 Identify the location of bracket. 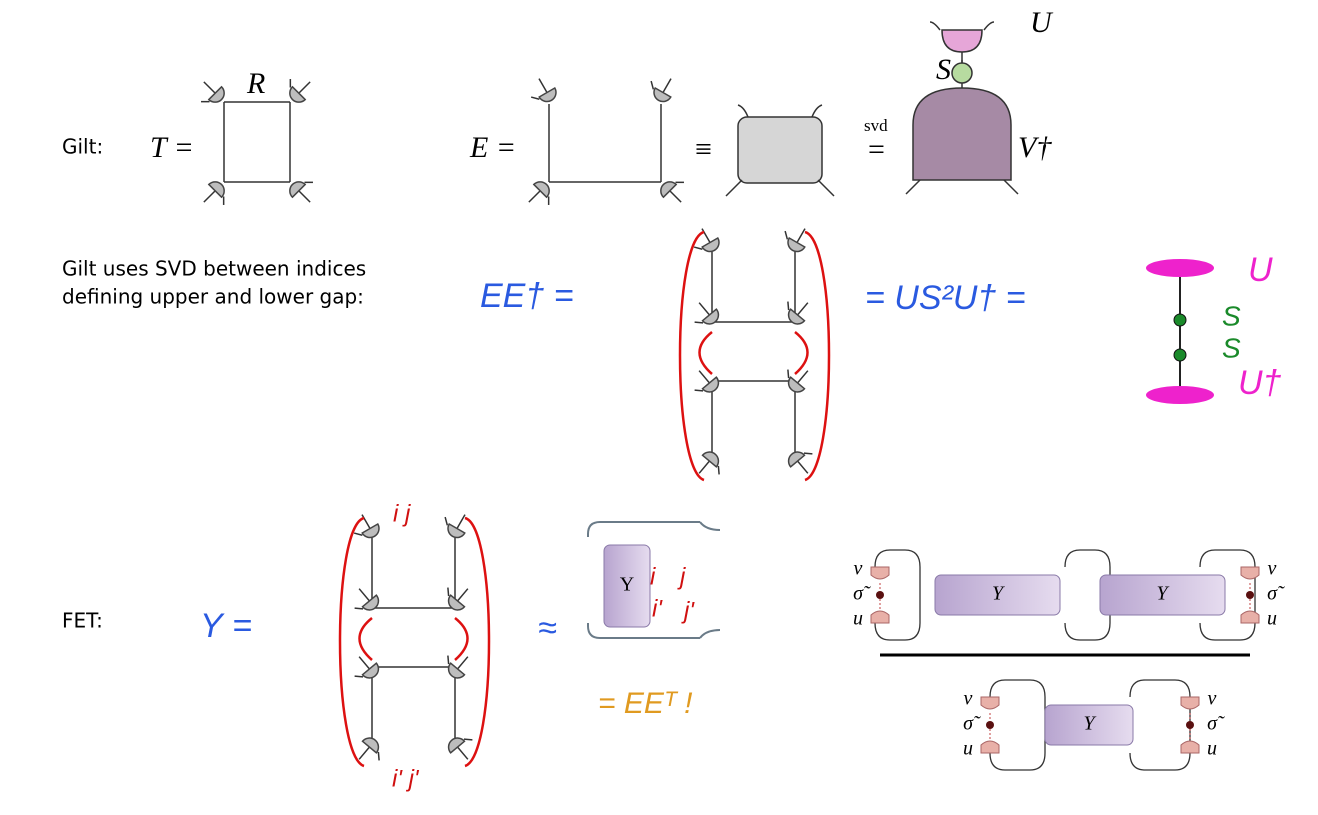
(643, 580).